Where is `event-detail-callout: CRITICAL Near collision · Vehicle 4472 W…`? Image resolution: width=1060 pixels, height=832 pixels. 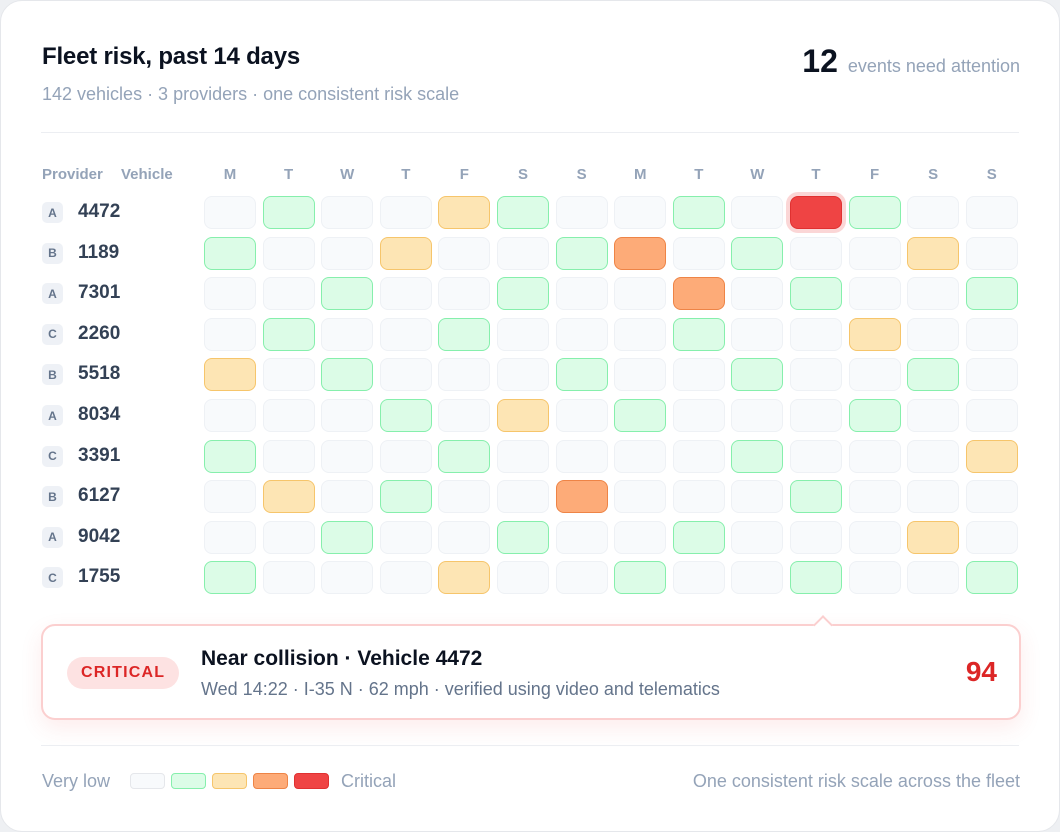 event-detail-callout: CRITICAL Near collision · Vehicle 4472 W… is located at coordinates (531, 667).